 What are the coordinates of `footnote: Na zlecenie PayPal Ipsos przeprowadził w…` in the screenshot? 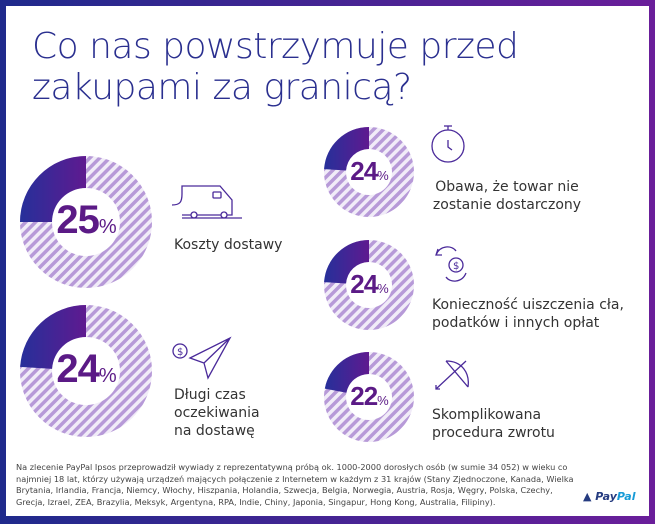 It's located at (295, 484).